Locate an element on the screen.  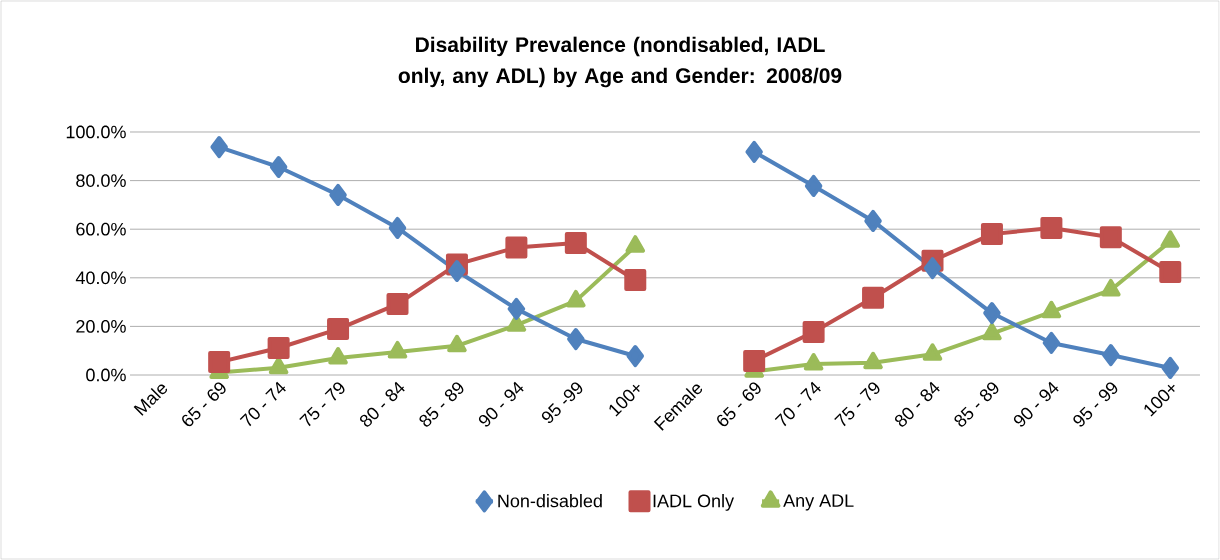
y-tick-label: 20.0% is located at coordinates (101, 326).